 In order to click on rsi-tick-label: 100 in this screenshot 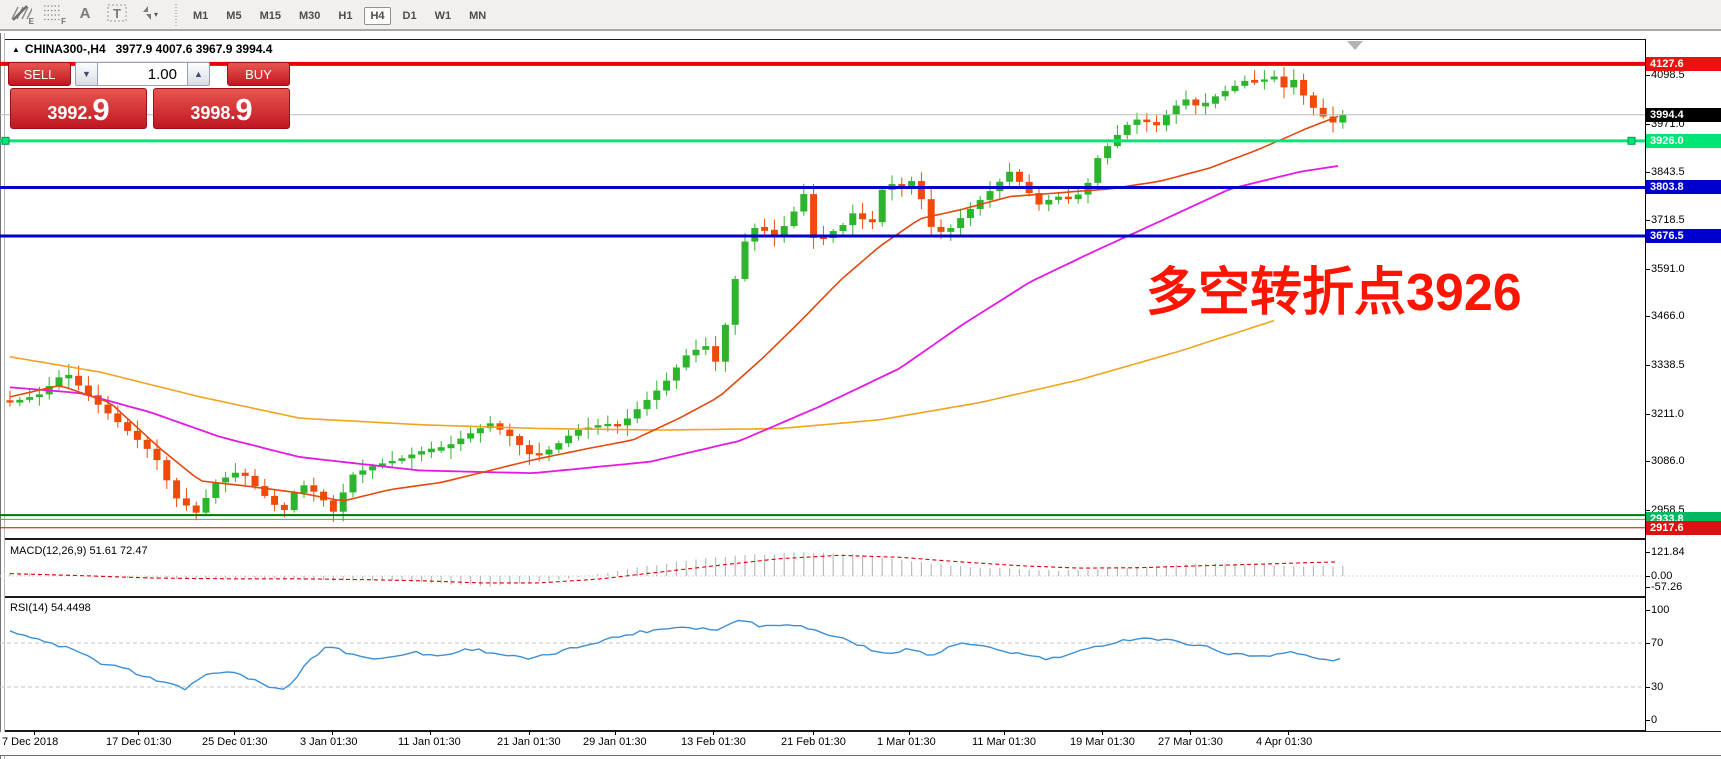, I will do `click(1660, 610)`.